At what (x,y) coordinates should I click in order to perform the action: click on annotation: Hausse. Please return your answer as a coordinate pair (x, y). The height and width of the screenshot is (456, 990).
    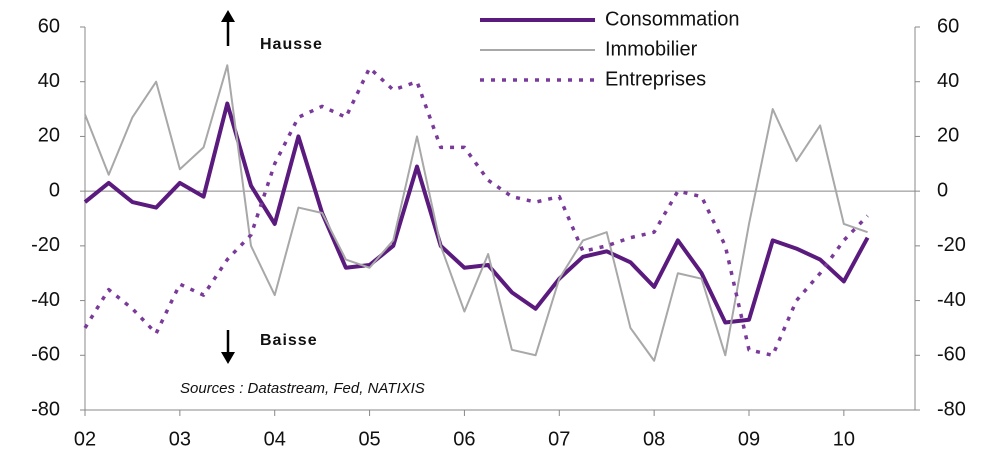
    Looking at the image, I should click on (291, 44).